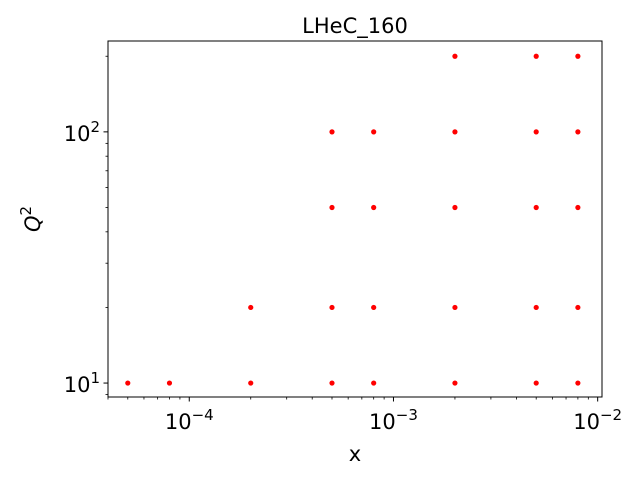 The image size is (640, 480). I want to click on y-tick-label: 10¹, so click(82, 383).